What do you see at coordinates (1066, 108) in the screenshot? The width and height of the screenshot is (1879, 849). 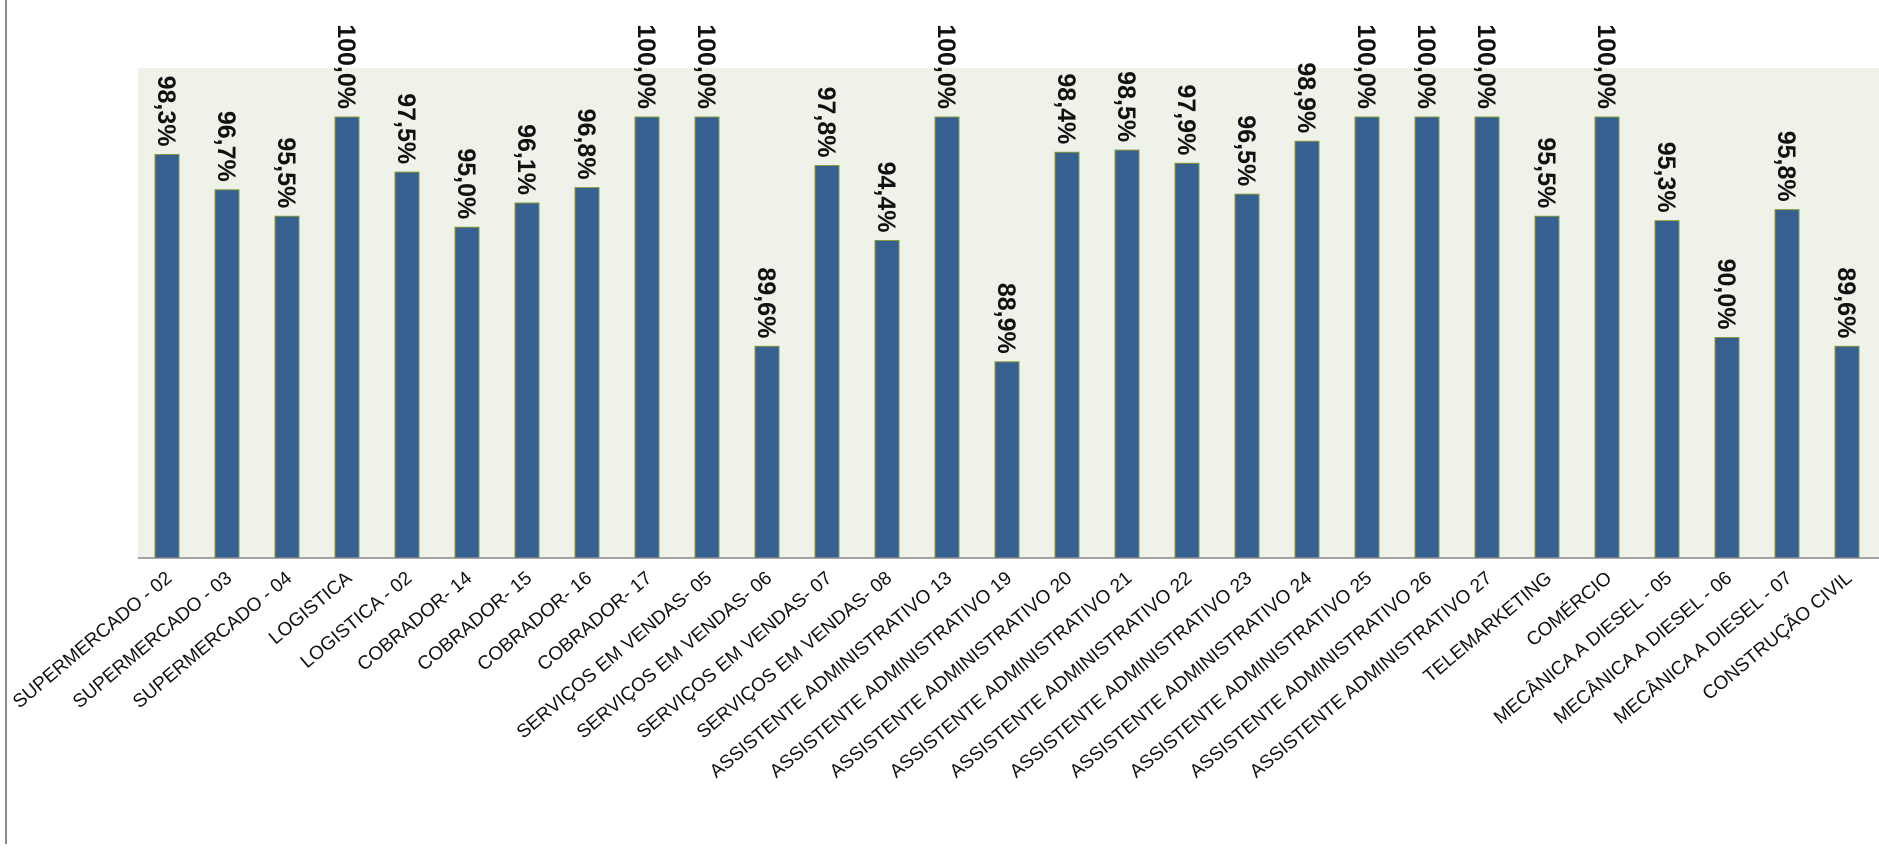 I see `bar-value-label: 98,4%` at bounding box center [1066, 108].